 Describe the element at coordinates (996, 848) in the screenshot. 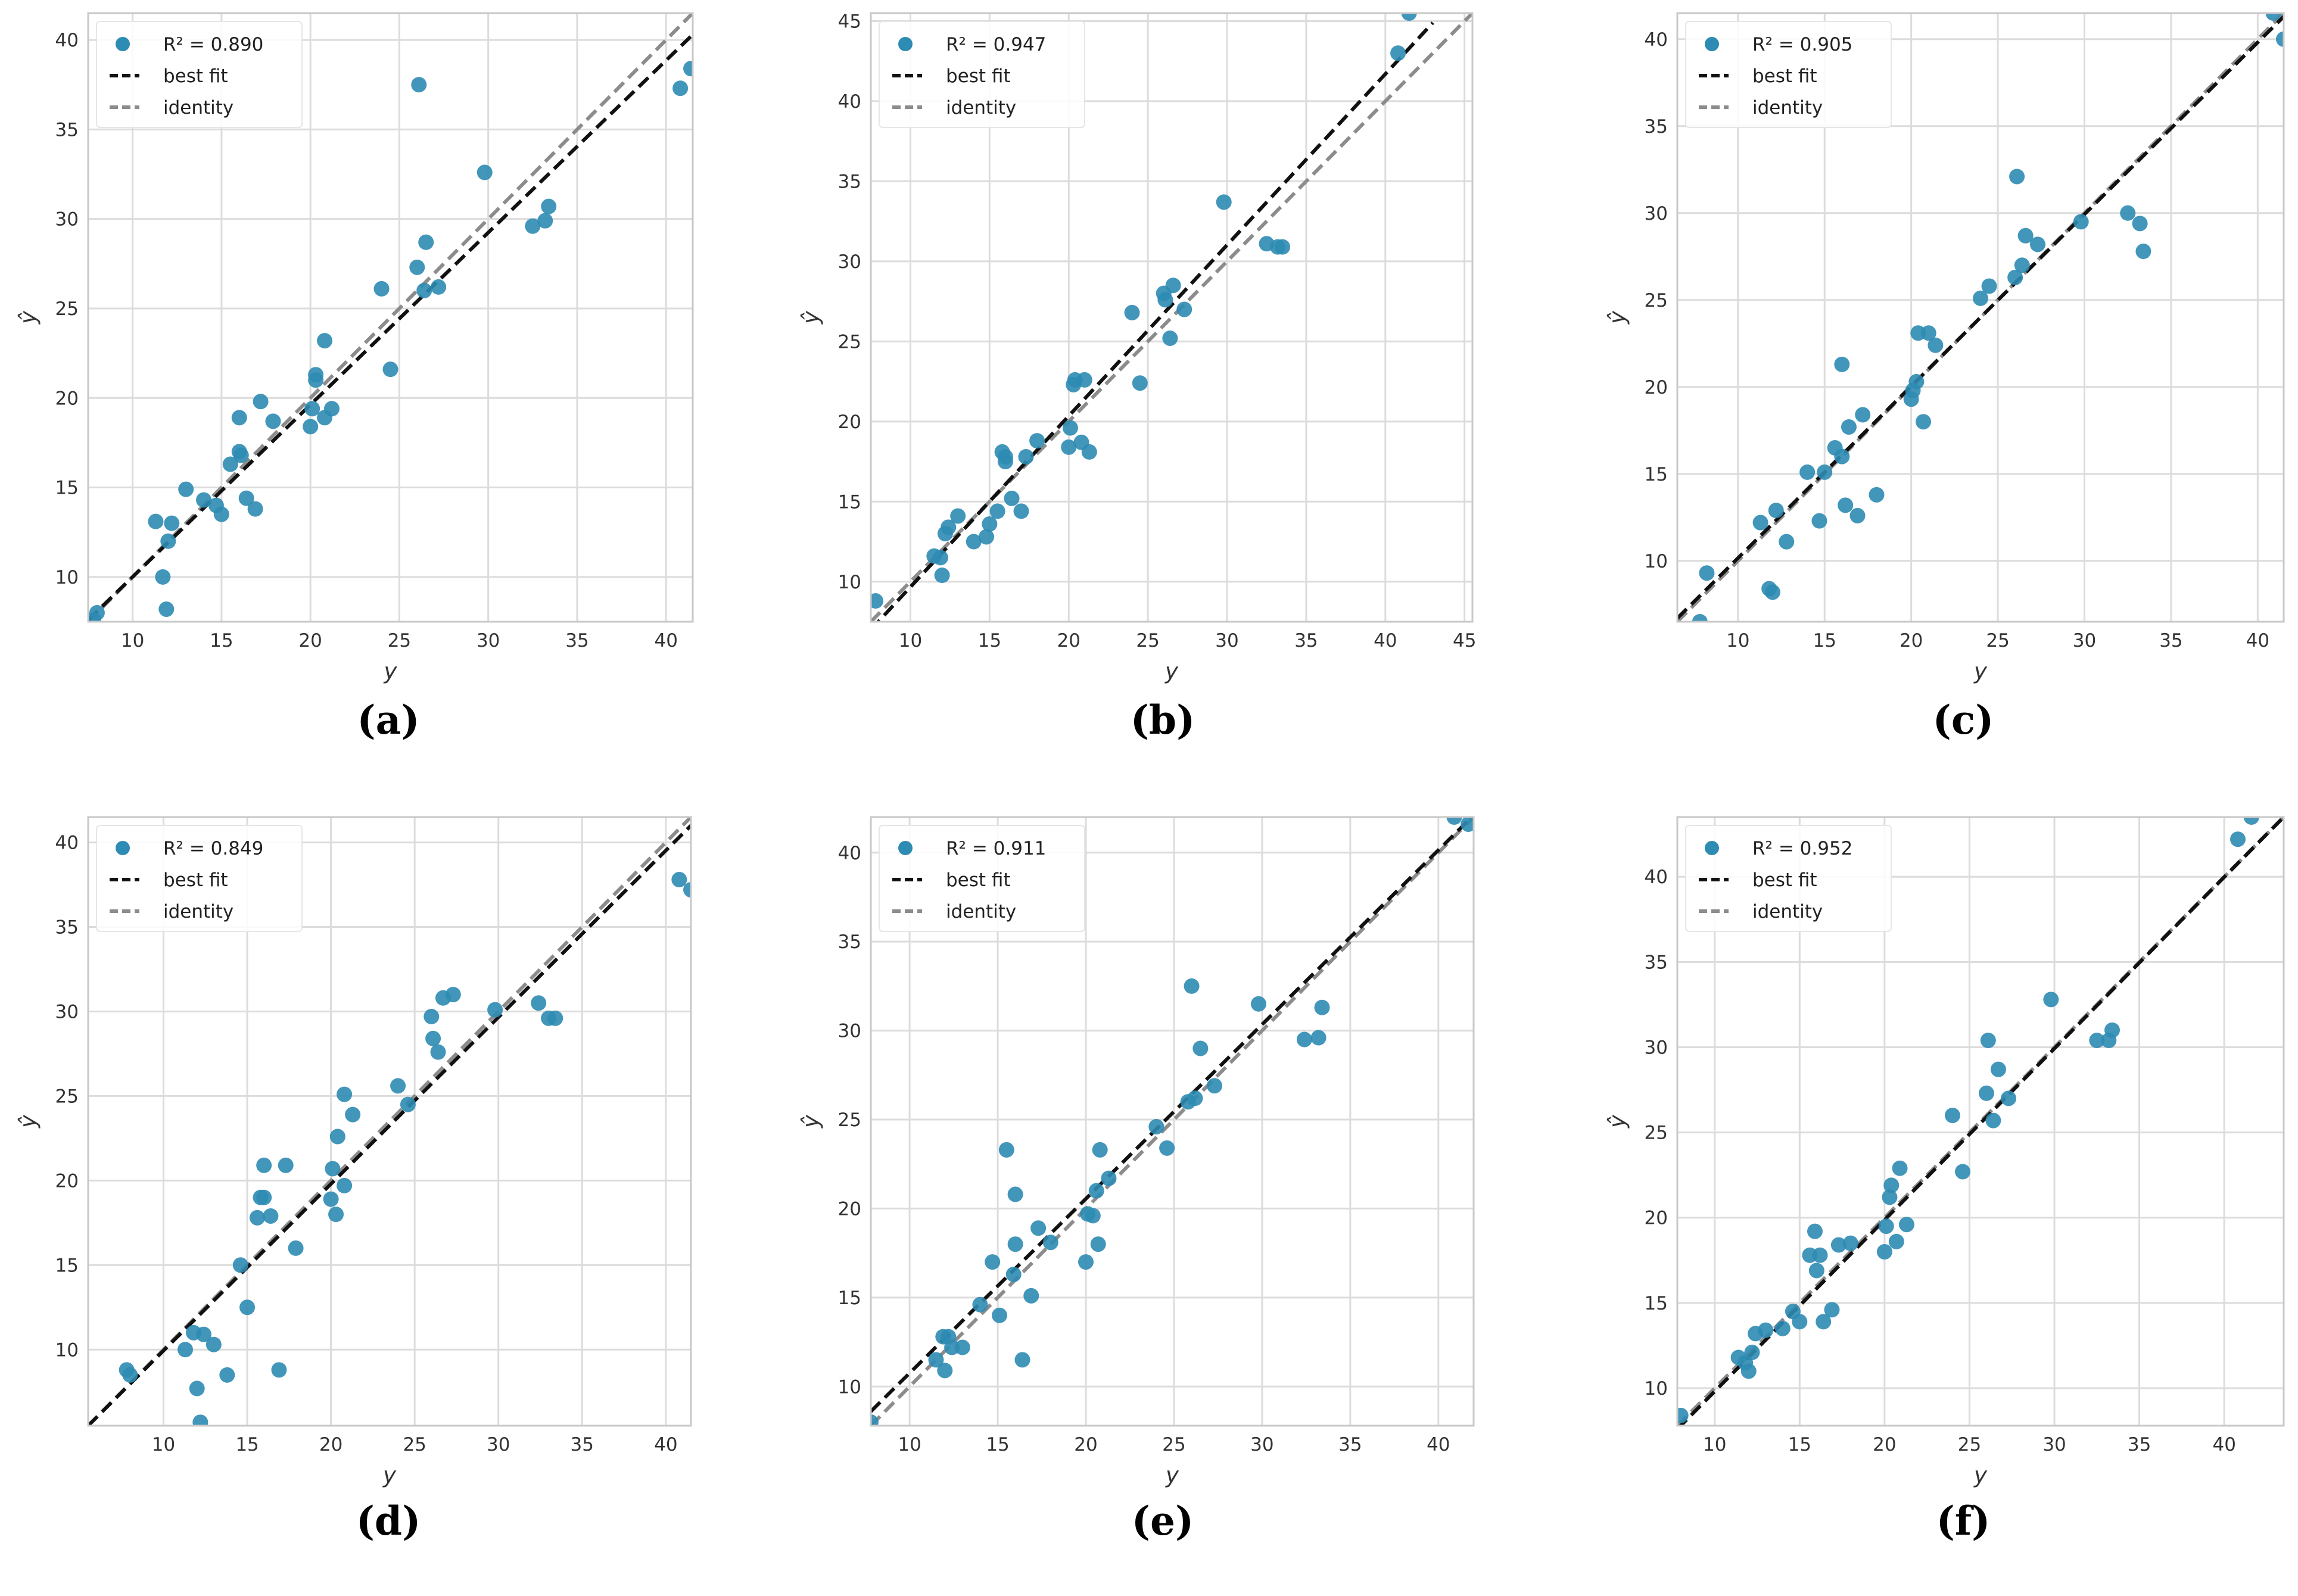

I see `legend-r2-label: R² = 0.911` at that location.